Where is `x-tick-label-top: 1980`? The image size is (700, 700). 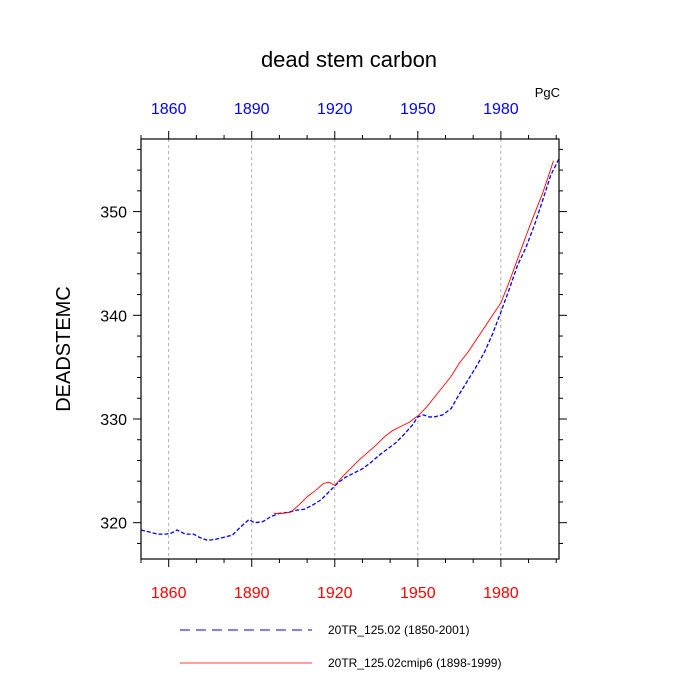
x-tick-label-top: 1980 is located at coordinates (501, 109).